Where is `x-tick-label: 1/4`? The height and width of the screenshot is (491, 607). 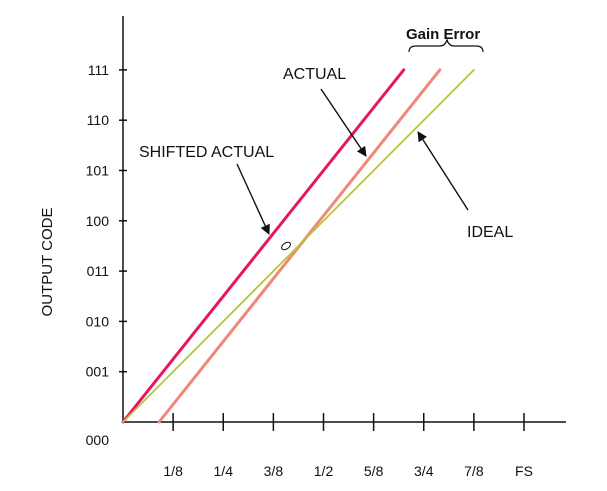 x-tick-label: 1/4 is located at coordinates (224, 471).